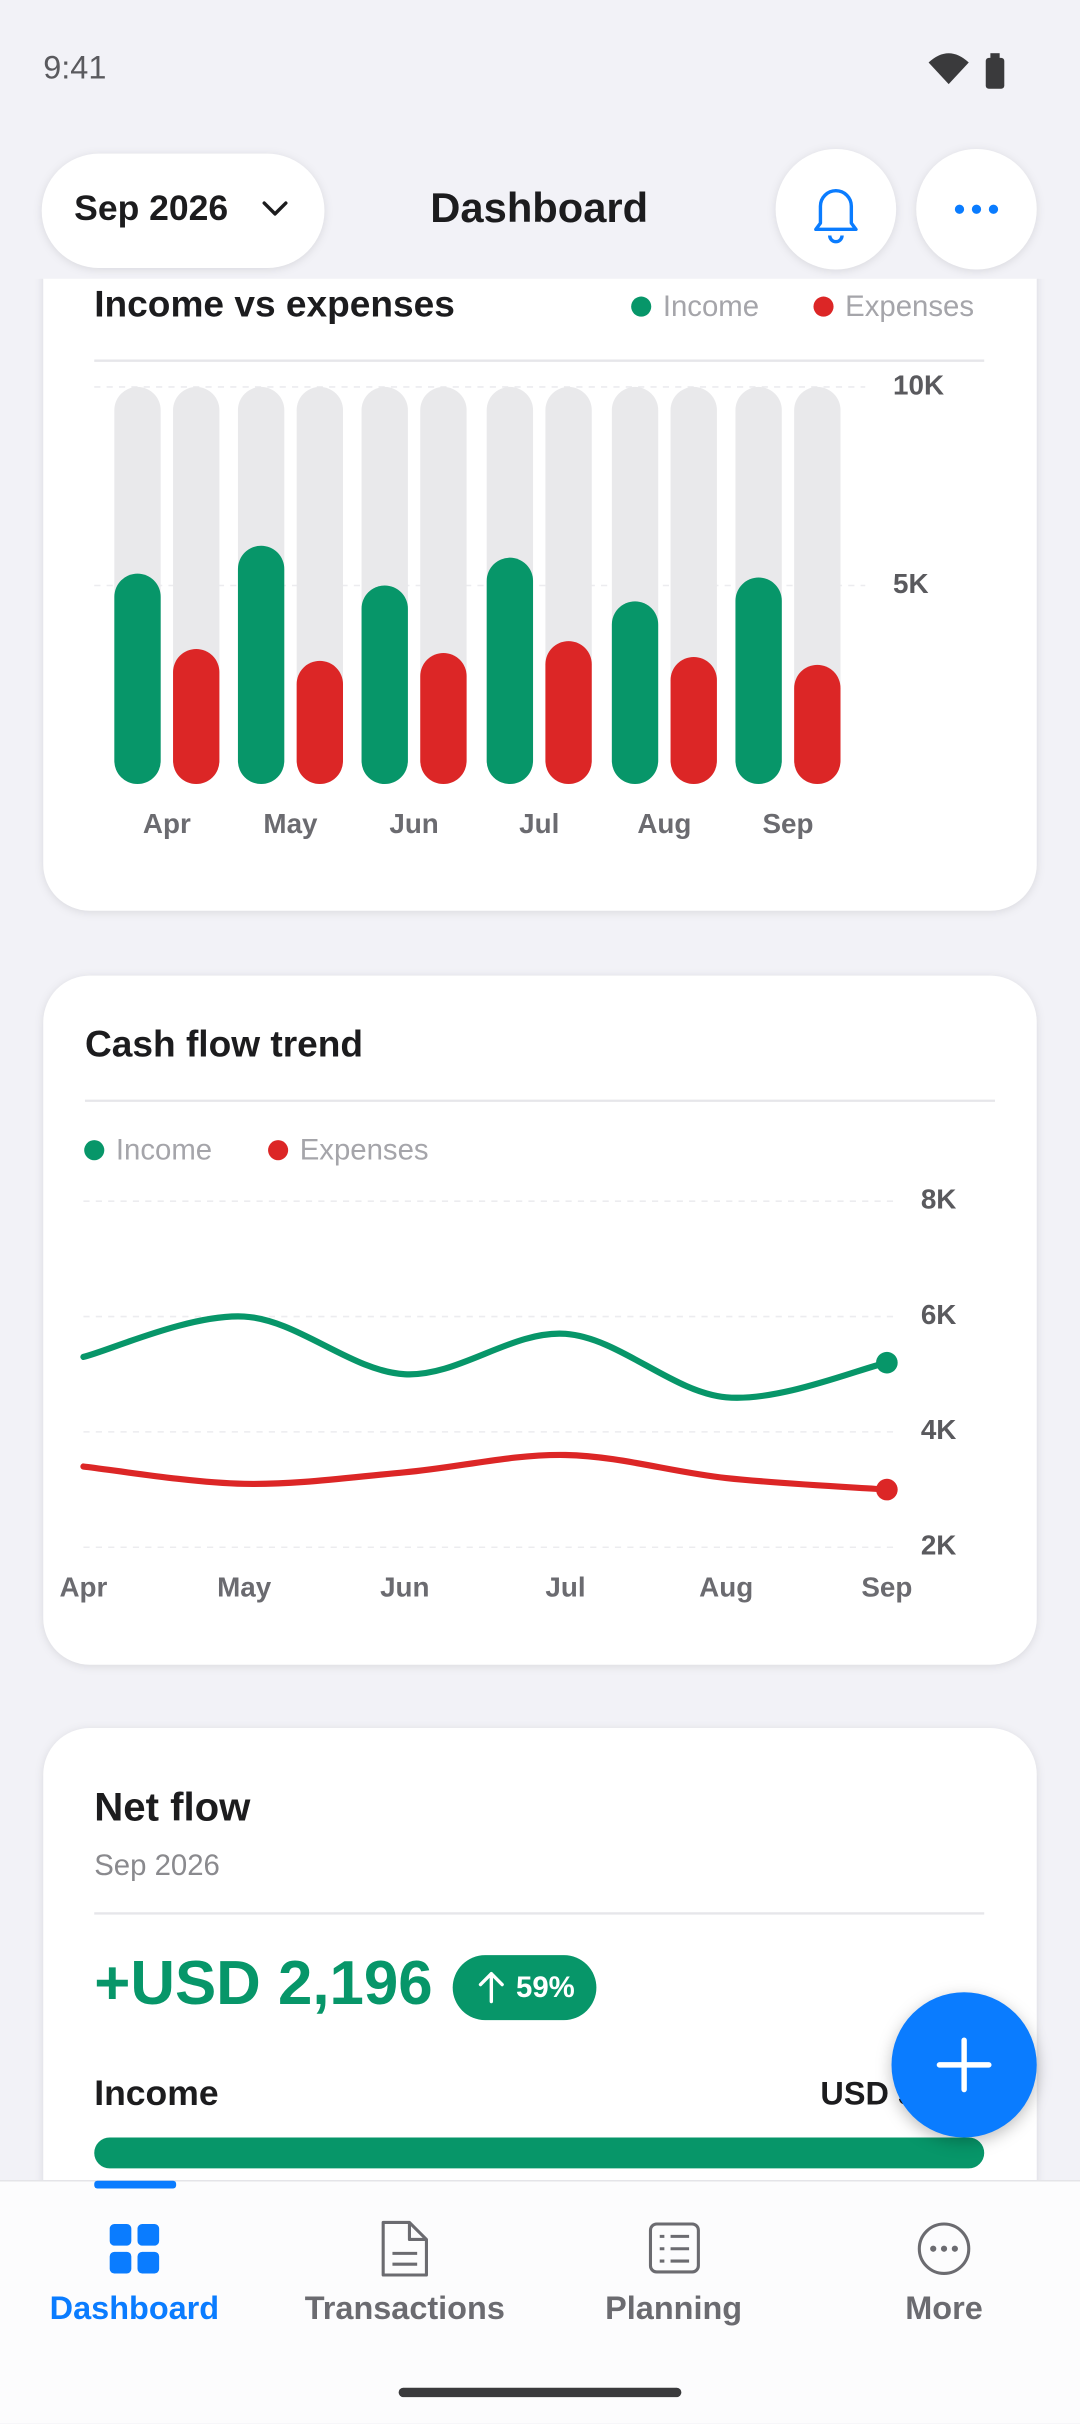 Image resolution: width=1080 pixels, height=2424 pixels. Describe the element at coordinates (918, 384) in the screenshot. I see `y-tick-label: 10K` at that location.